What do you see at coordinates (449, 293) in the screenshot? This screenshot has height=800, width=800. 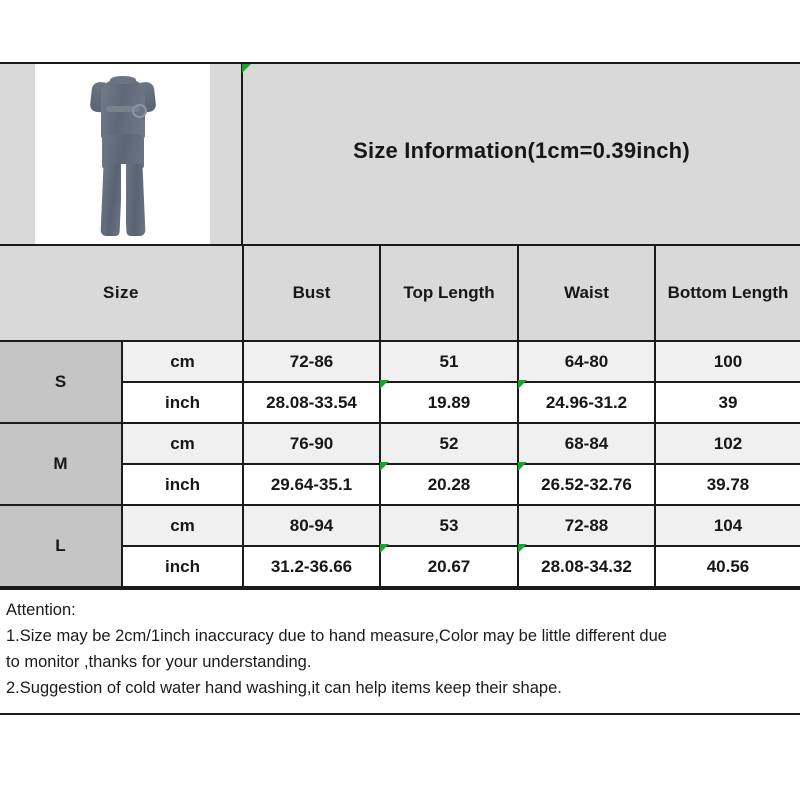 I see `column-header-top-length: Top Length` at bounding box center [449, 293].